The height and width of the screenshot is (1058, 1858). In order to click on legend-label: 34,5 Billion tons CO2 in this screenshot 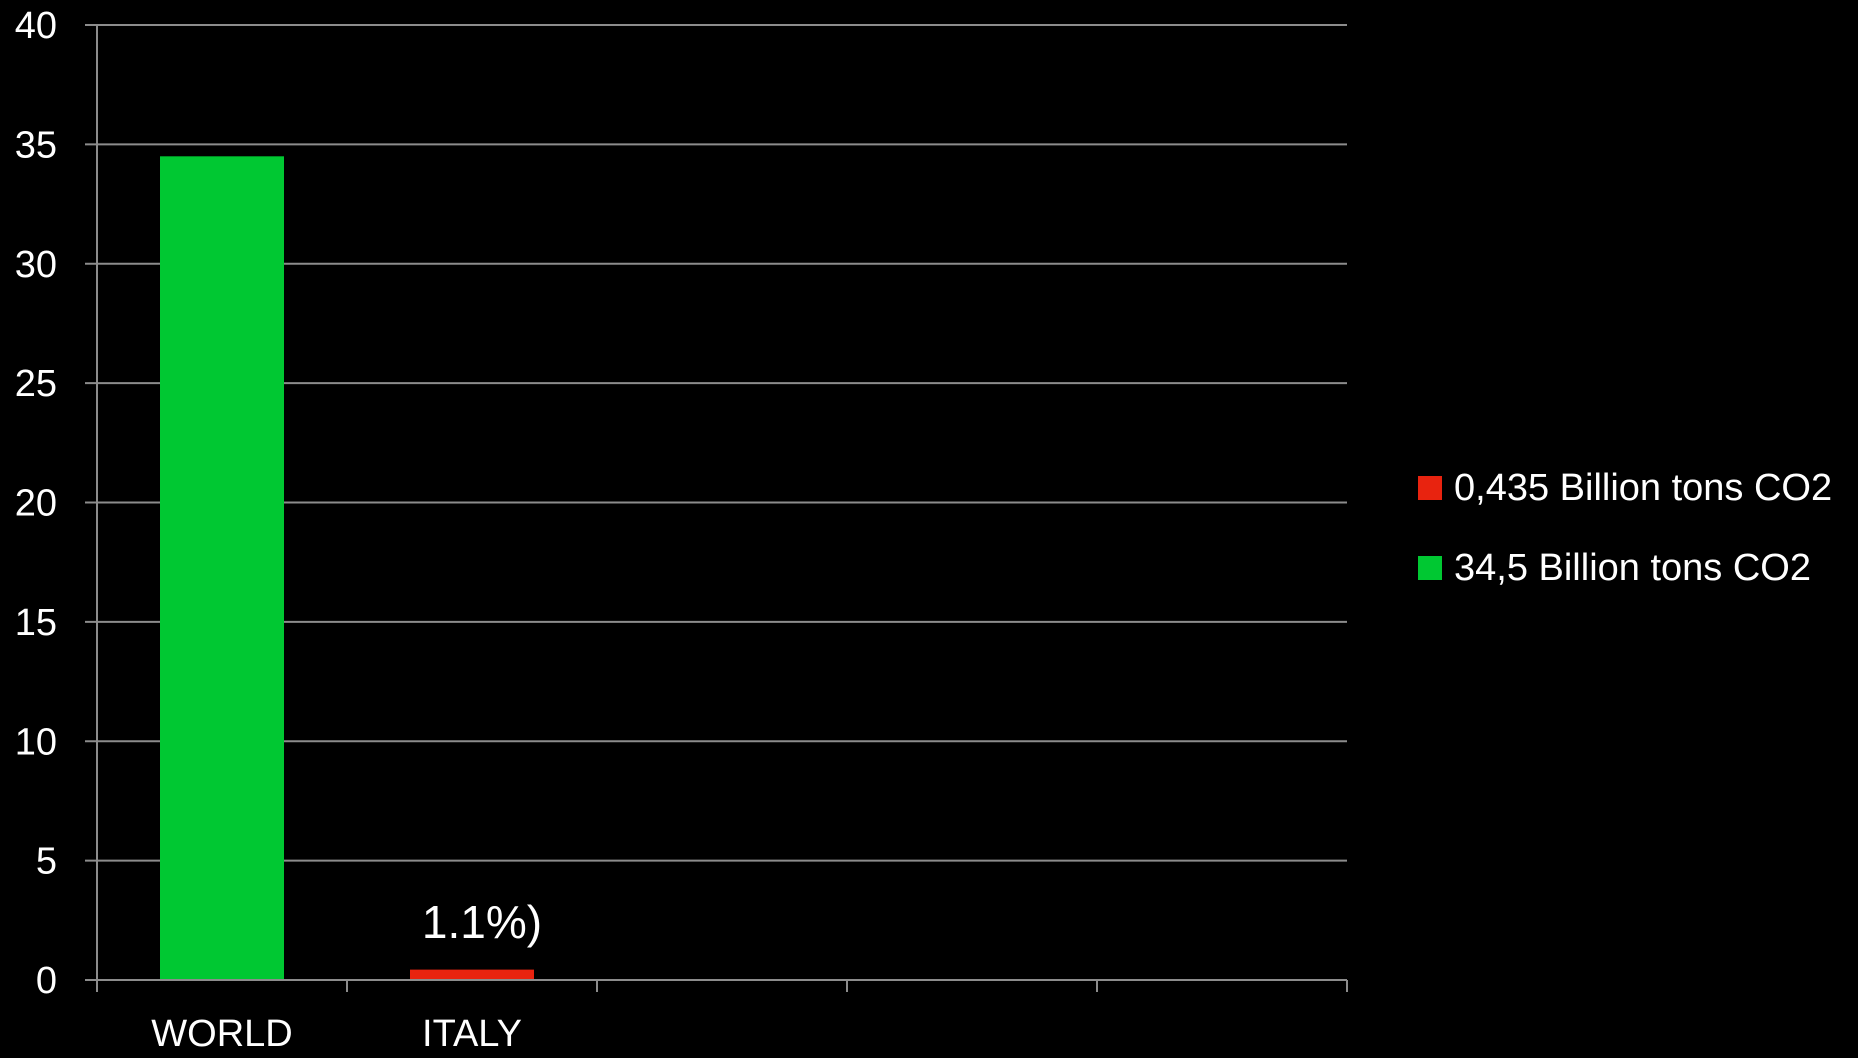, I will do `click(1632, 567)`.